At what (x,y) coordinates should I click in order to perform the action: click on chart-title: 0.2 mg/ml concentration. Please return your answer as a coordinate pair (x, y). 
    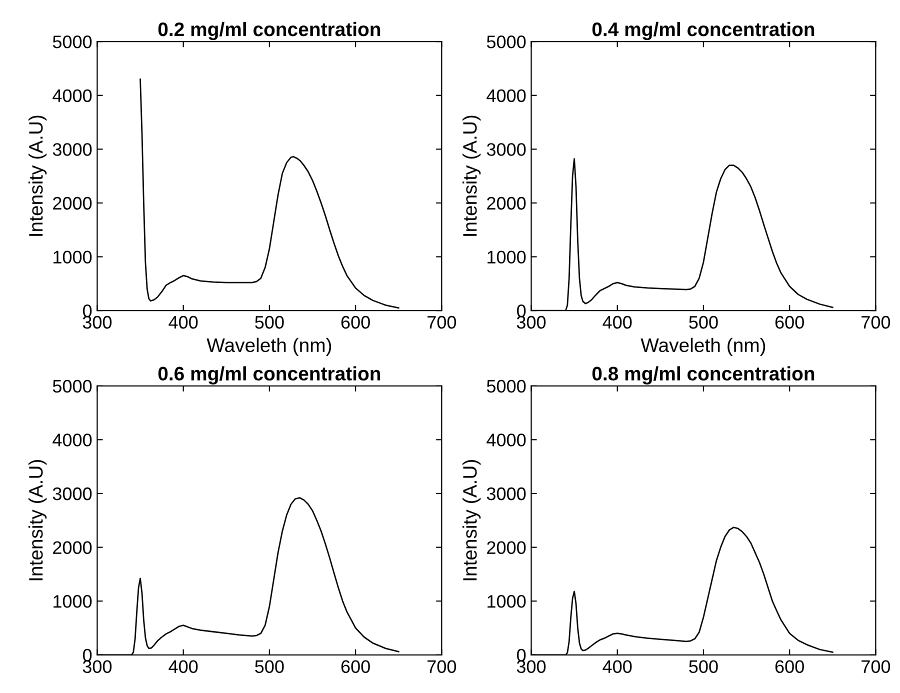
    Looking at the image, I should click on (269, 31).